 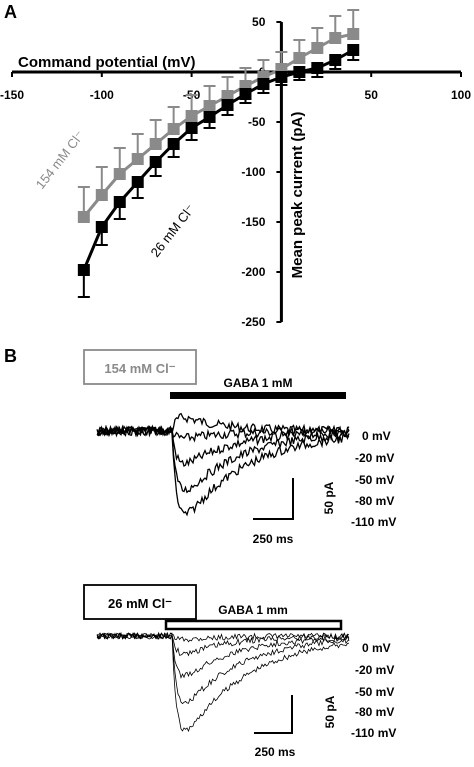 I want to click on panel-b-label: B, so click(x=10, y=356).